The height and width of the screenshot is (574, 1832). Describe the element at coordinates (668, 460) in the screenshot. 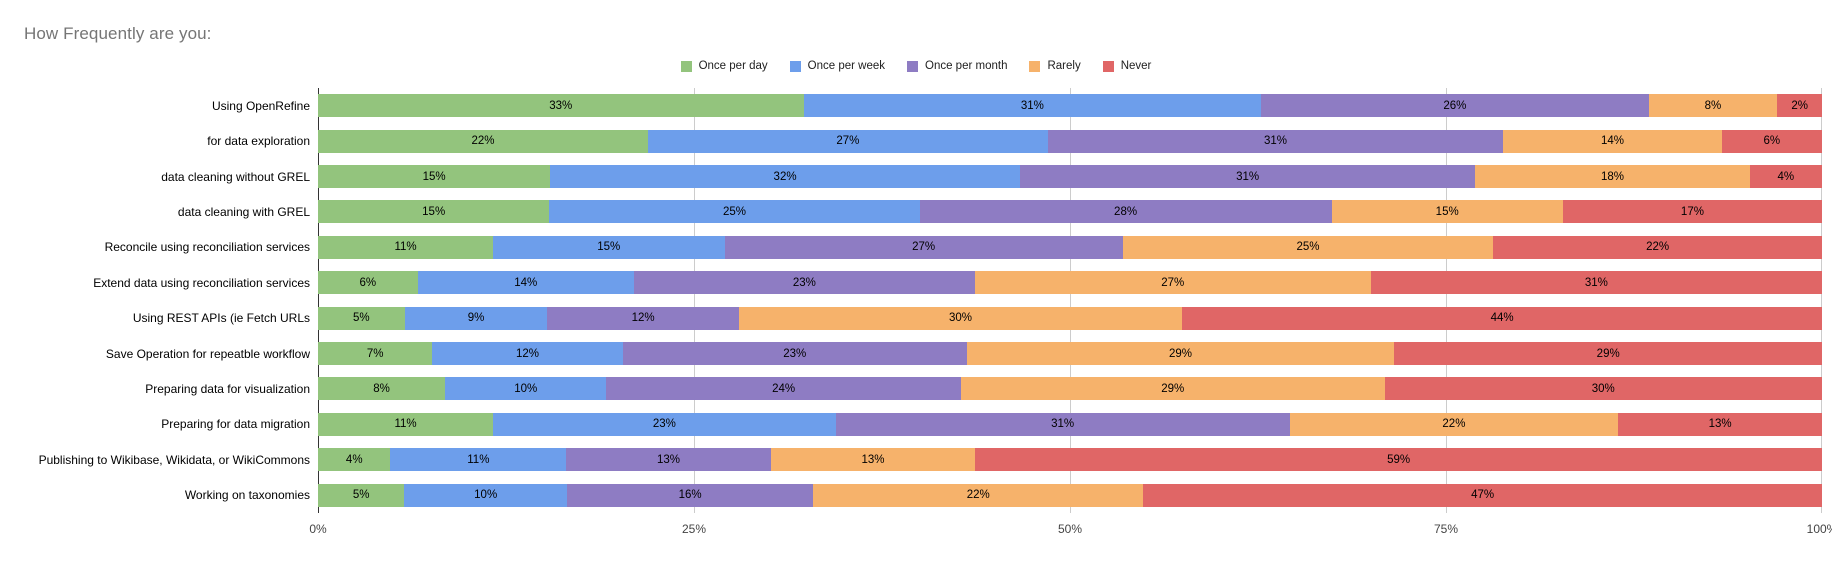

I see `bar-segment-once-per-month: 13%` at that location.